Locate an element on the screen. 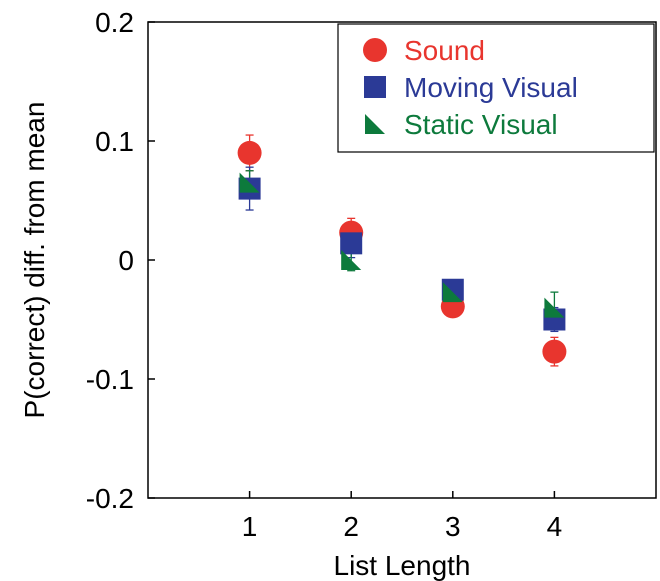 The height and width of the screenshot is (581, 660). x-tick-label: 4 is located at coordinates (555, 526).